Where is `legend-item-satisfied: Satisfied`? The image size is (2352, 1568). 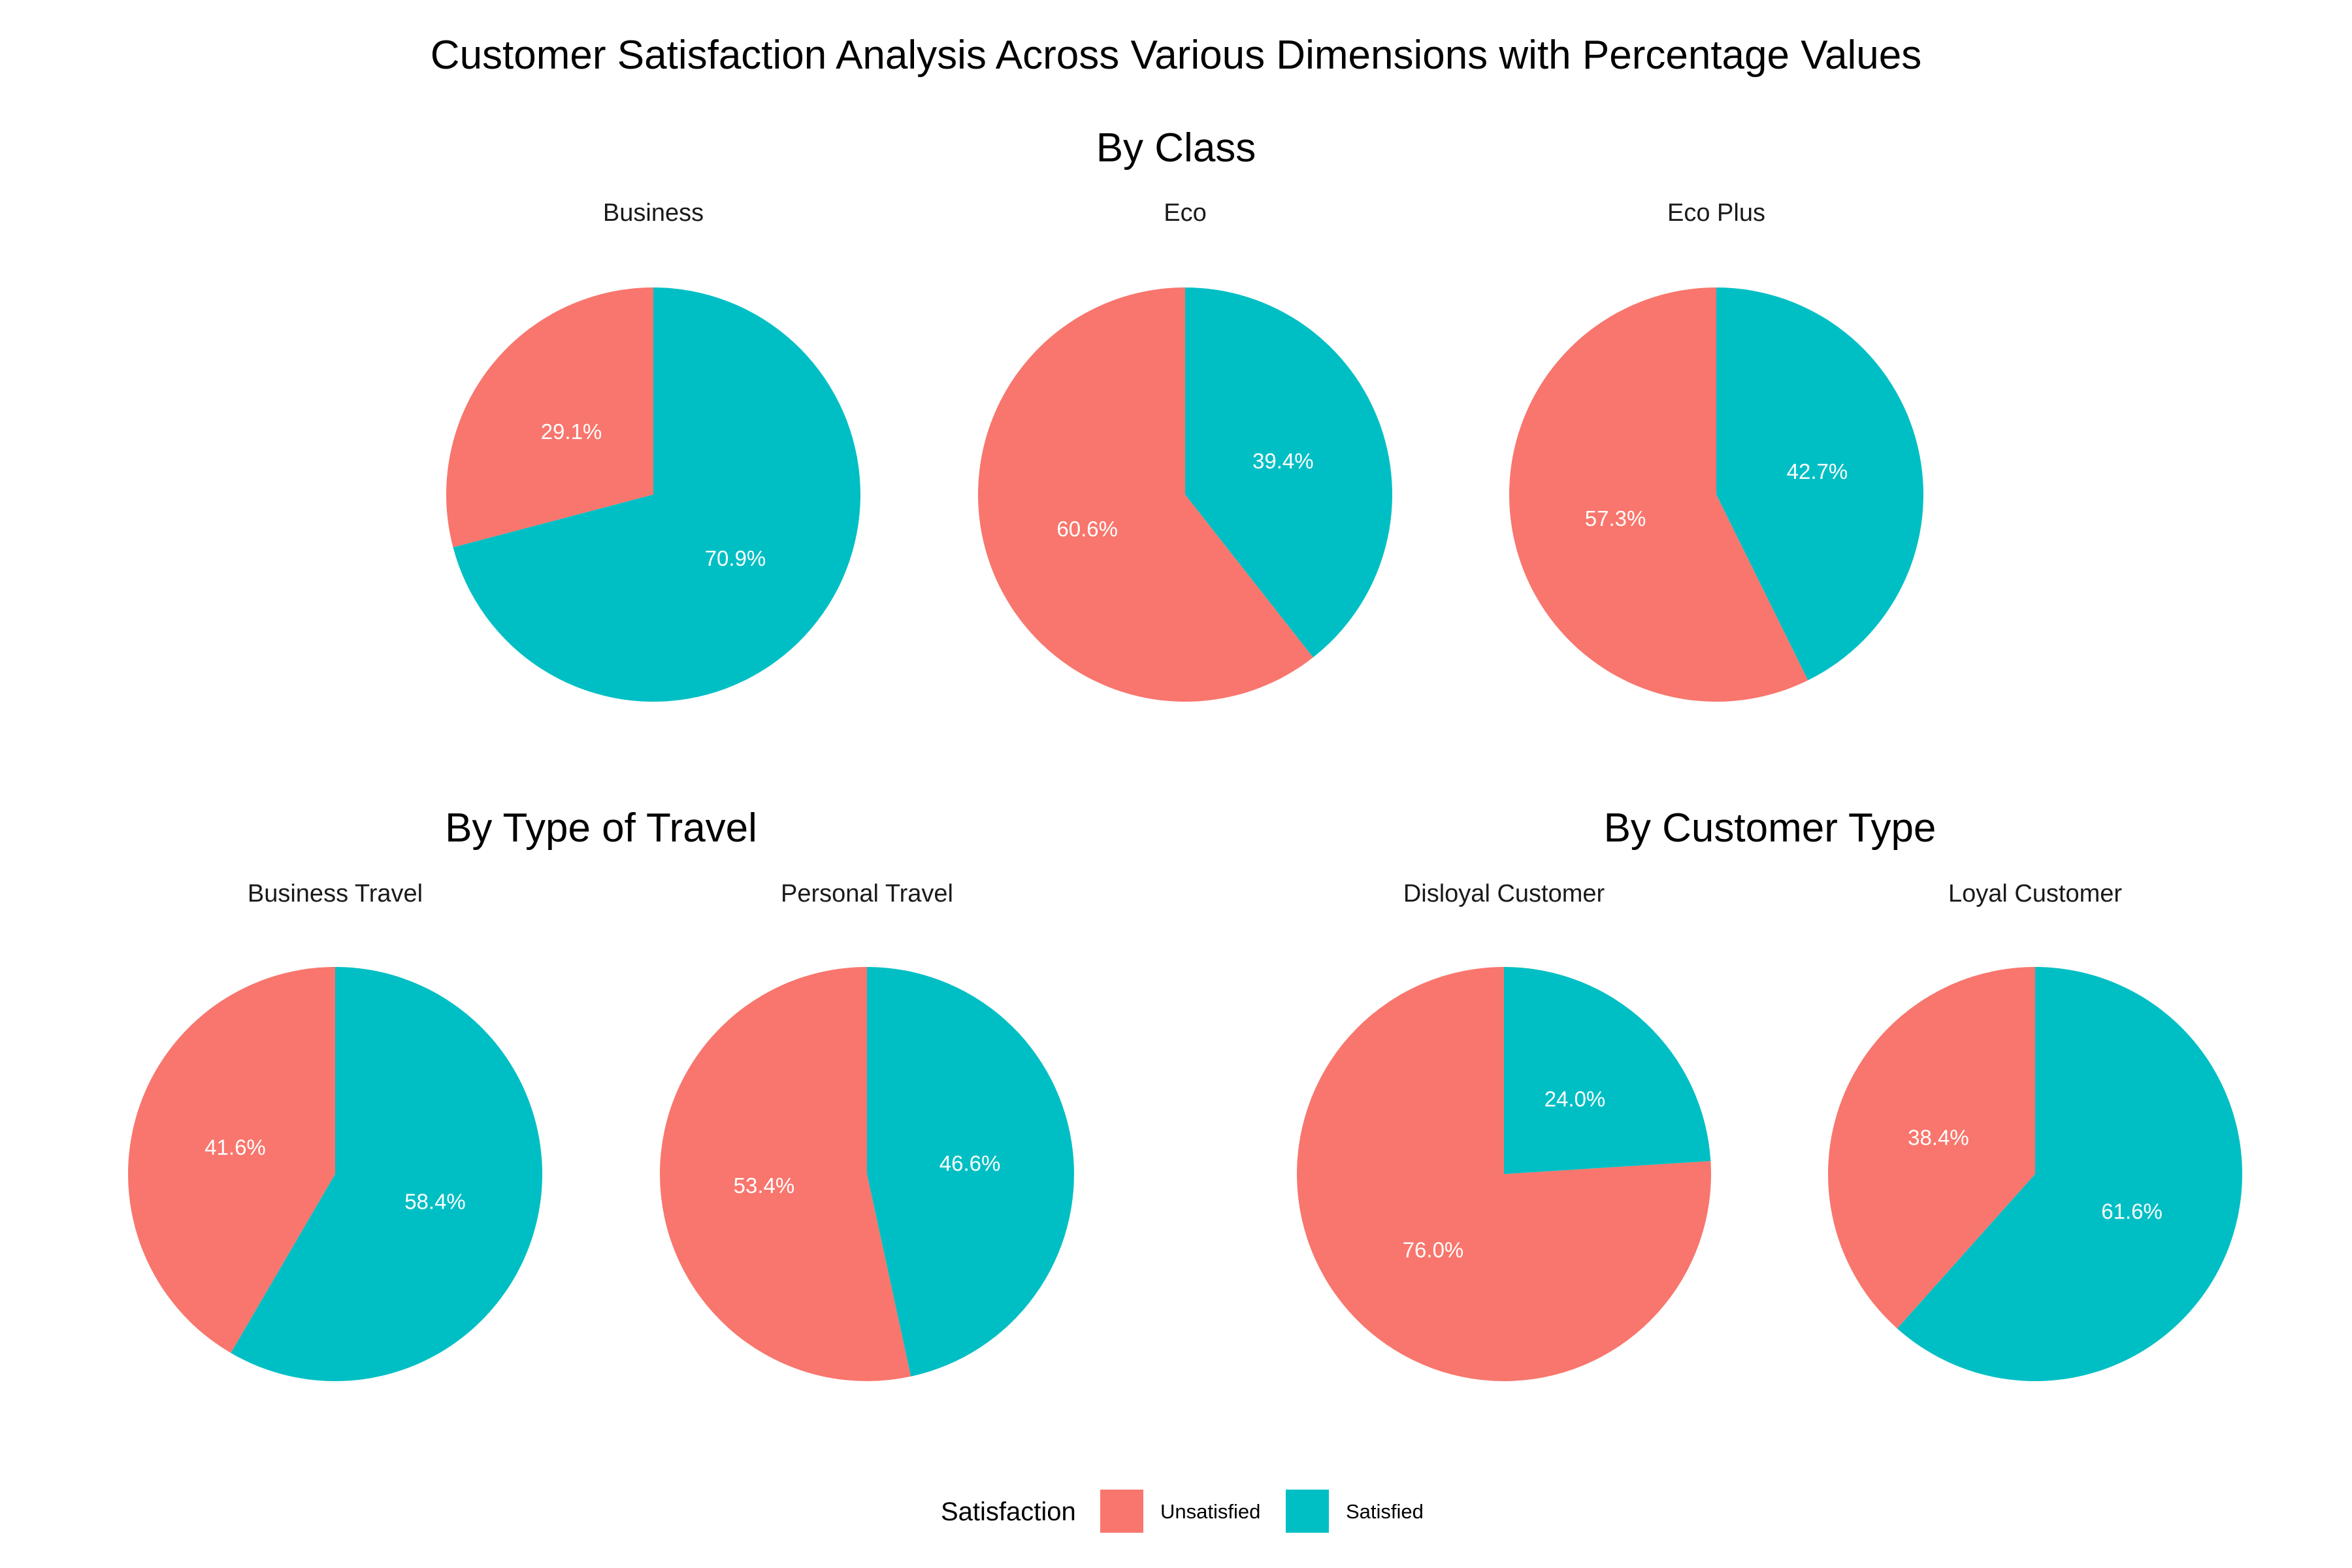
legend-item-satisfied: Satisfied is located at coordinates (1355, 1511).